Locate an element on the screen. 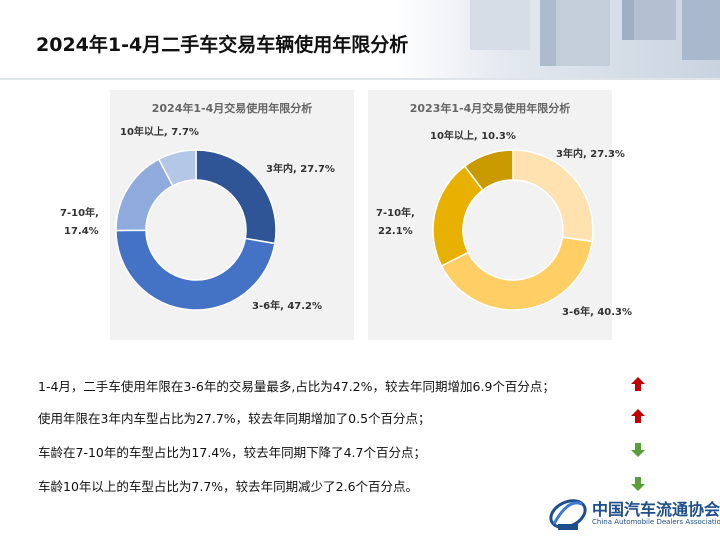  slice-label: 3-6年, 40.3% is located at coordinates (597, 312).